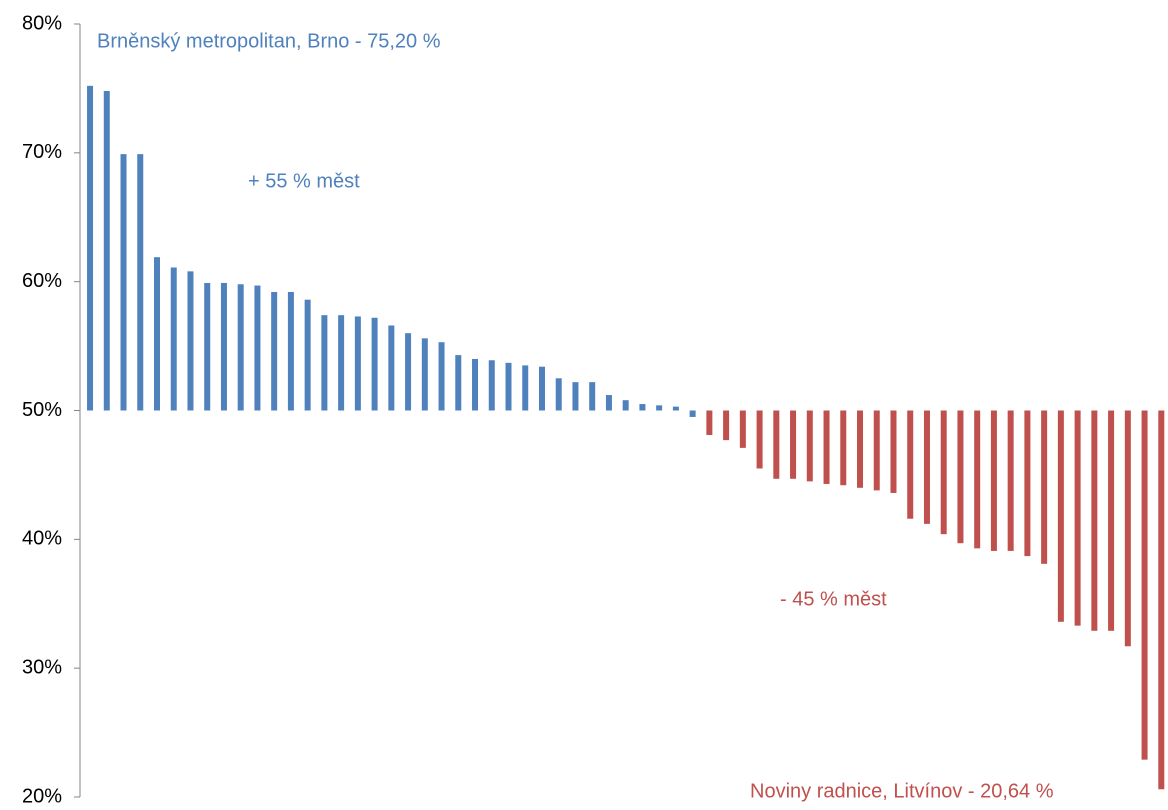 Image resolution: width=1168 pixels, height=810 pixels. What do you see at coordinates (42, 152) in the screenshot?
I see `y-tick-label: 70%` at bounding box center [42, 152].